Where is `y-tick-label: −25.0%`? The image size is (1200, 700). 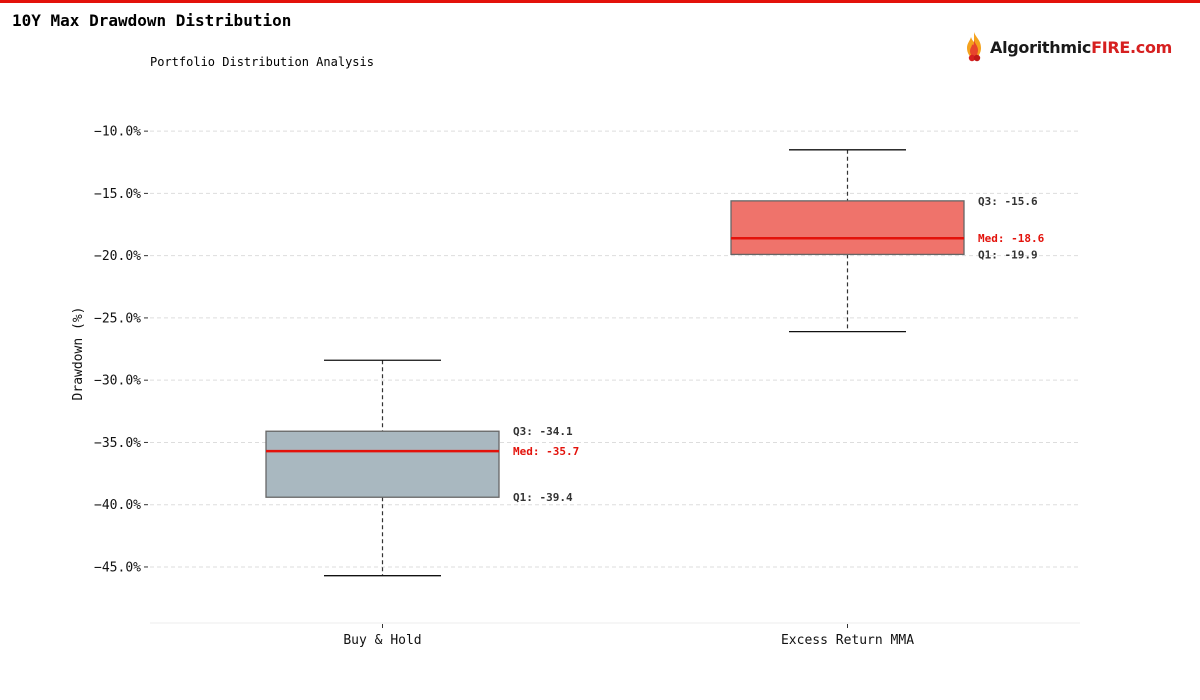
y-tick-label: −25.0% is located at coordinates (117, 318).